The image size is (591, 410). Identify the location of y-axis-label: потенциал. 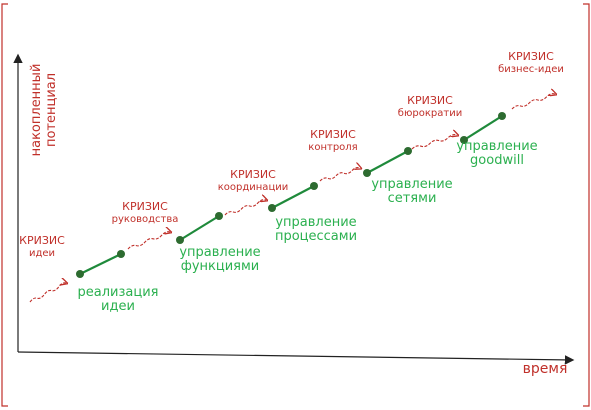
(51, 110).